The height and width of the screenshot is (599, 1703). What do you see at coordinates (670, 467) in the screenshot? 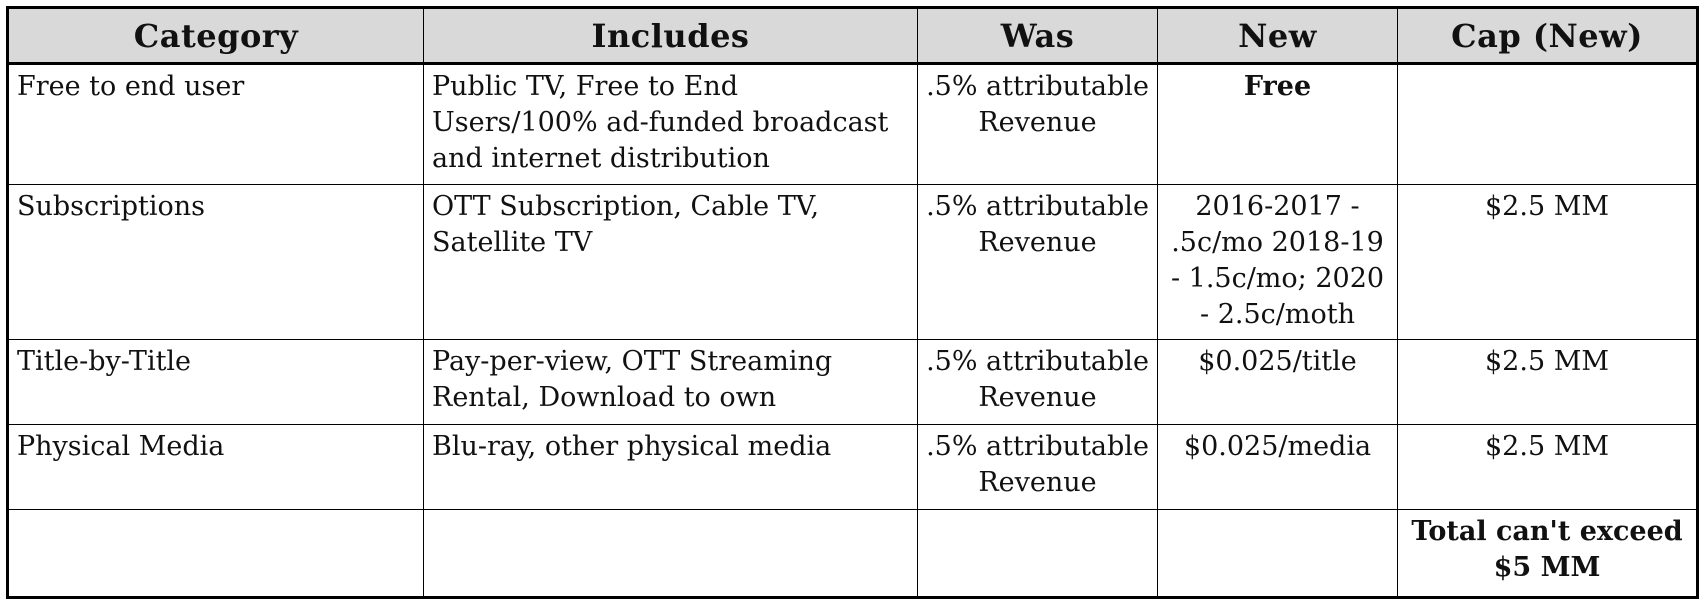
I see `cell-includes: Blu-ray, other physical media` at bounding box center [670, 467].